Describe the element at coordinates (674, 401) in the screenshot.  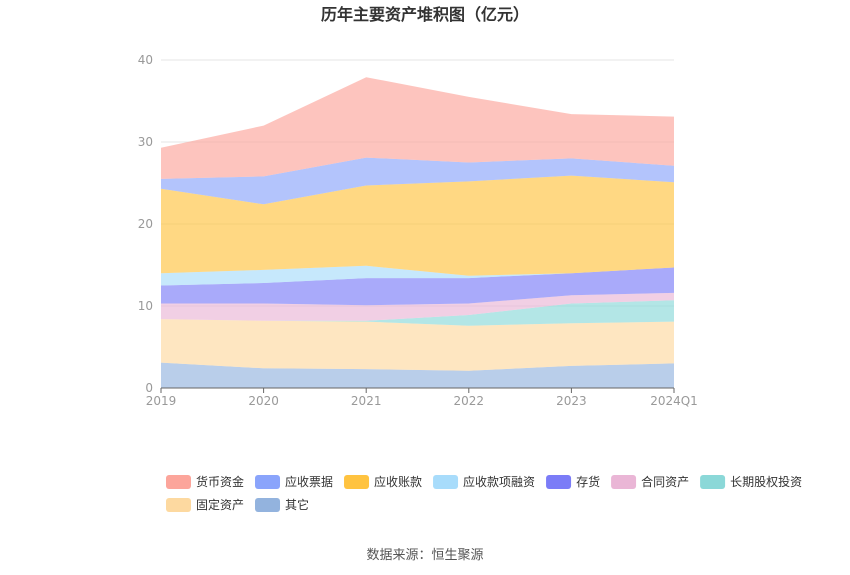
I see `x-tick-label: 2024Q1` at that location.